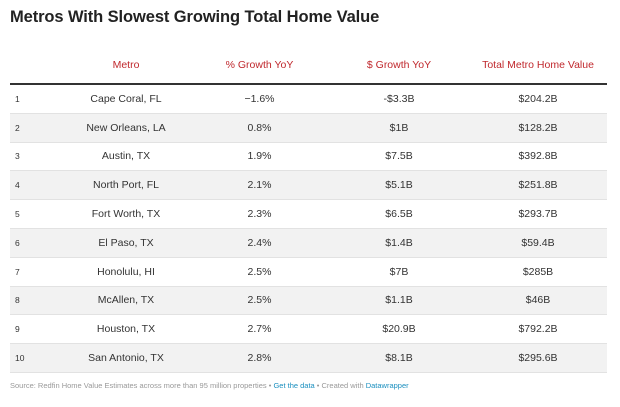 The width and height of the screenshot is (620, 407). What do you see at coordinates (126, 301) in the screenshot?
I see `metro-cell: McAllen, TX` at bounding box center [126, 301].